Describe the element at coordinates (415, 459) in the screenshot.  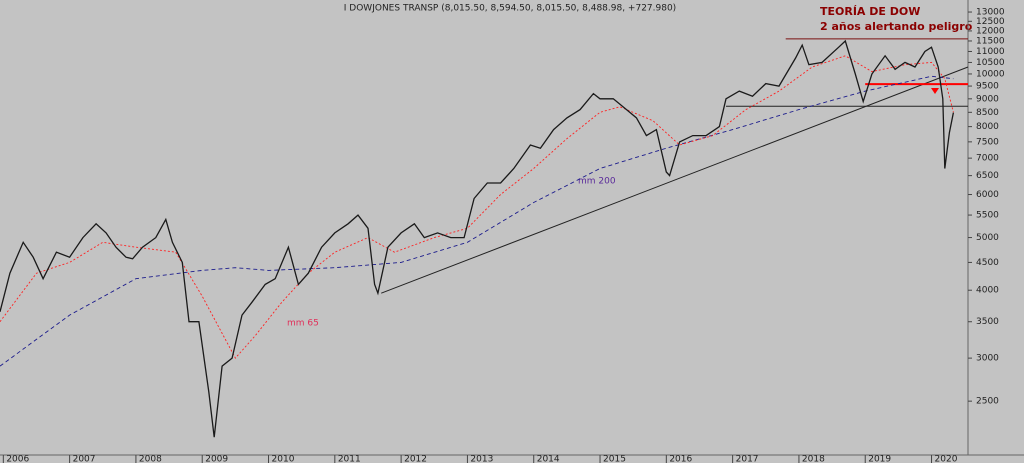
I see `x-tick-label: 2012` at that location.